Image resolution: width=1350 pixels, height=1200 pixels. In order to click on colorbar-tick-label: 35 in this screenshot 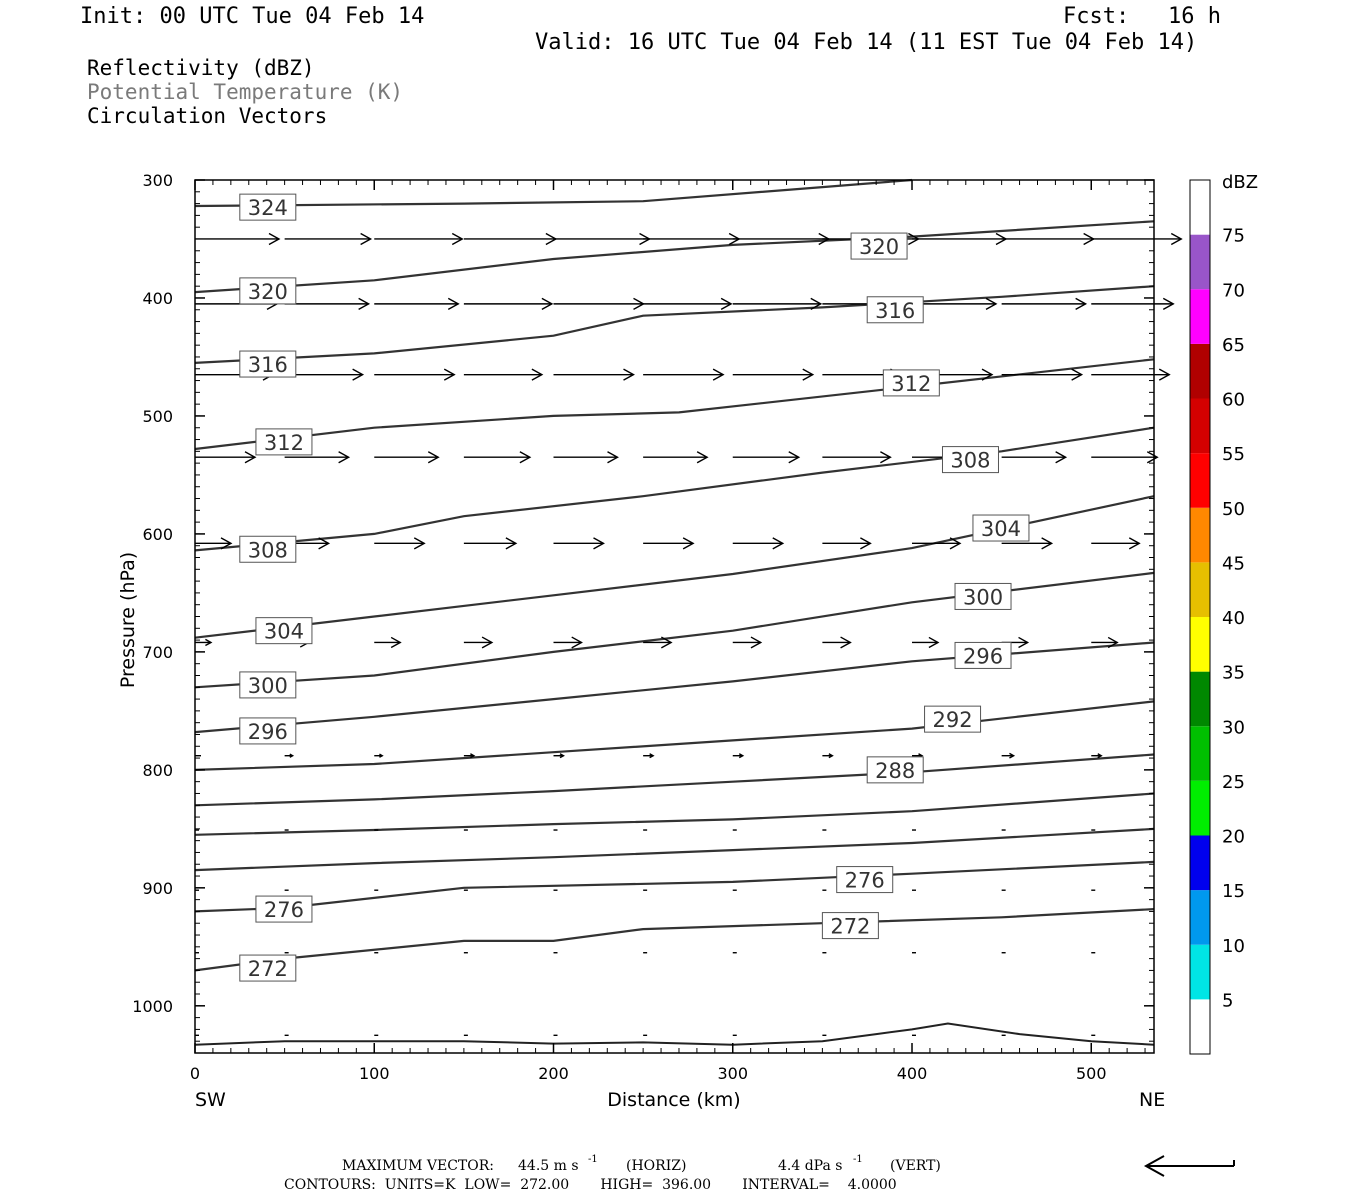, I will do `click(1233, 673)`.